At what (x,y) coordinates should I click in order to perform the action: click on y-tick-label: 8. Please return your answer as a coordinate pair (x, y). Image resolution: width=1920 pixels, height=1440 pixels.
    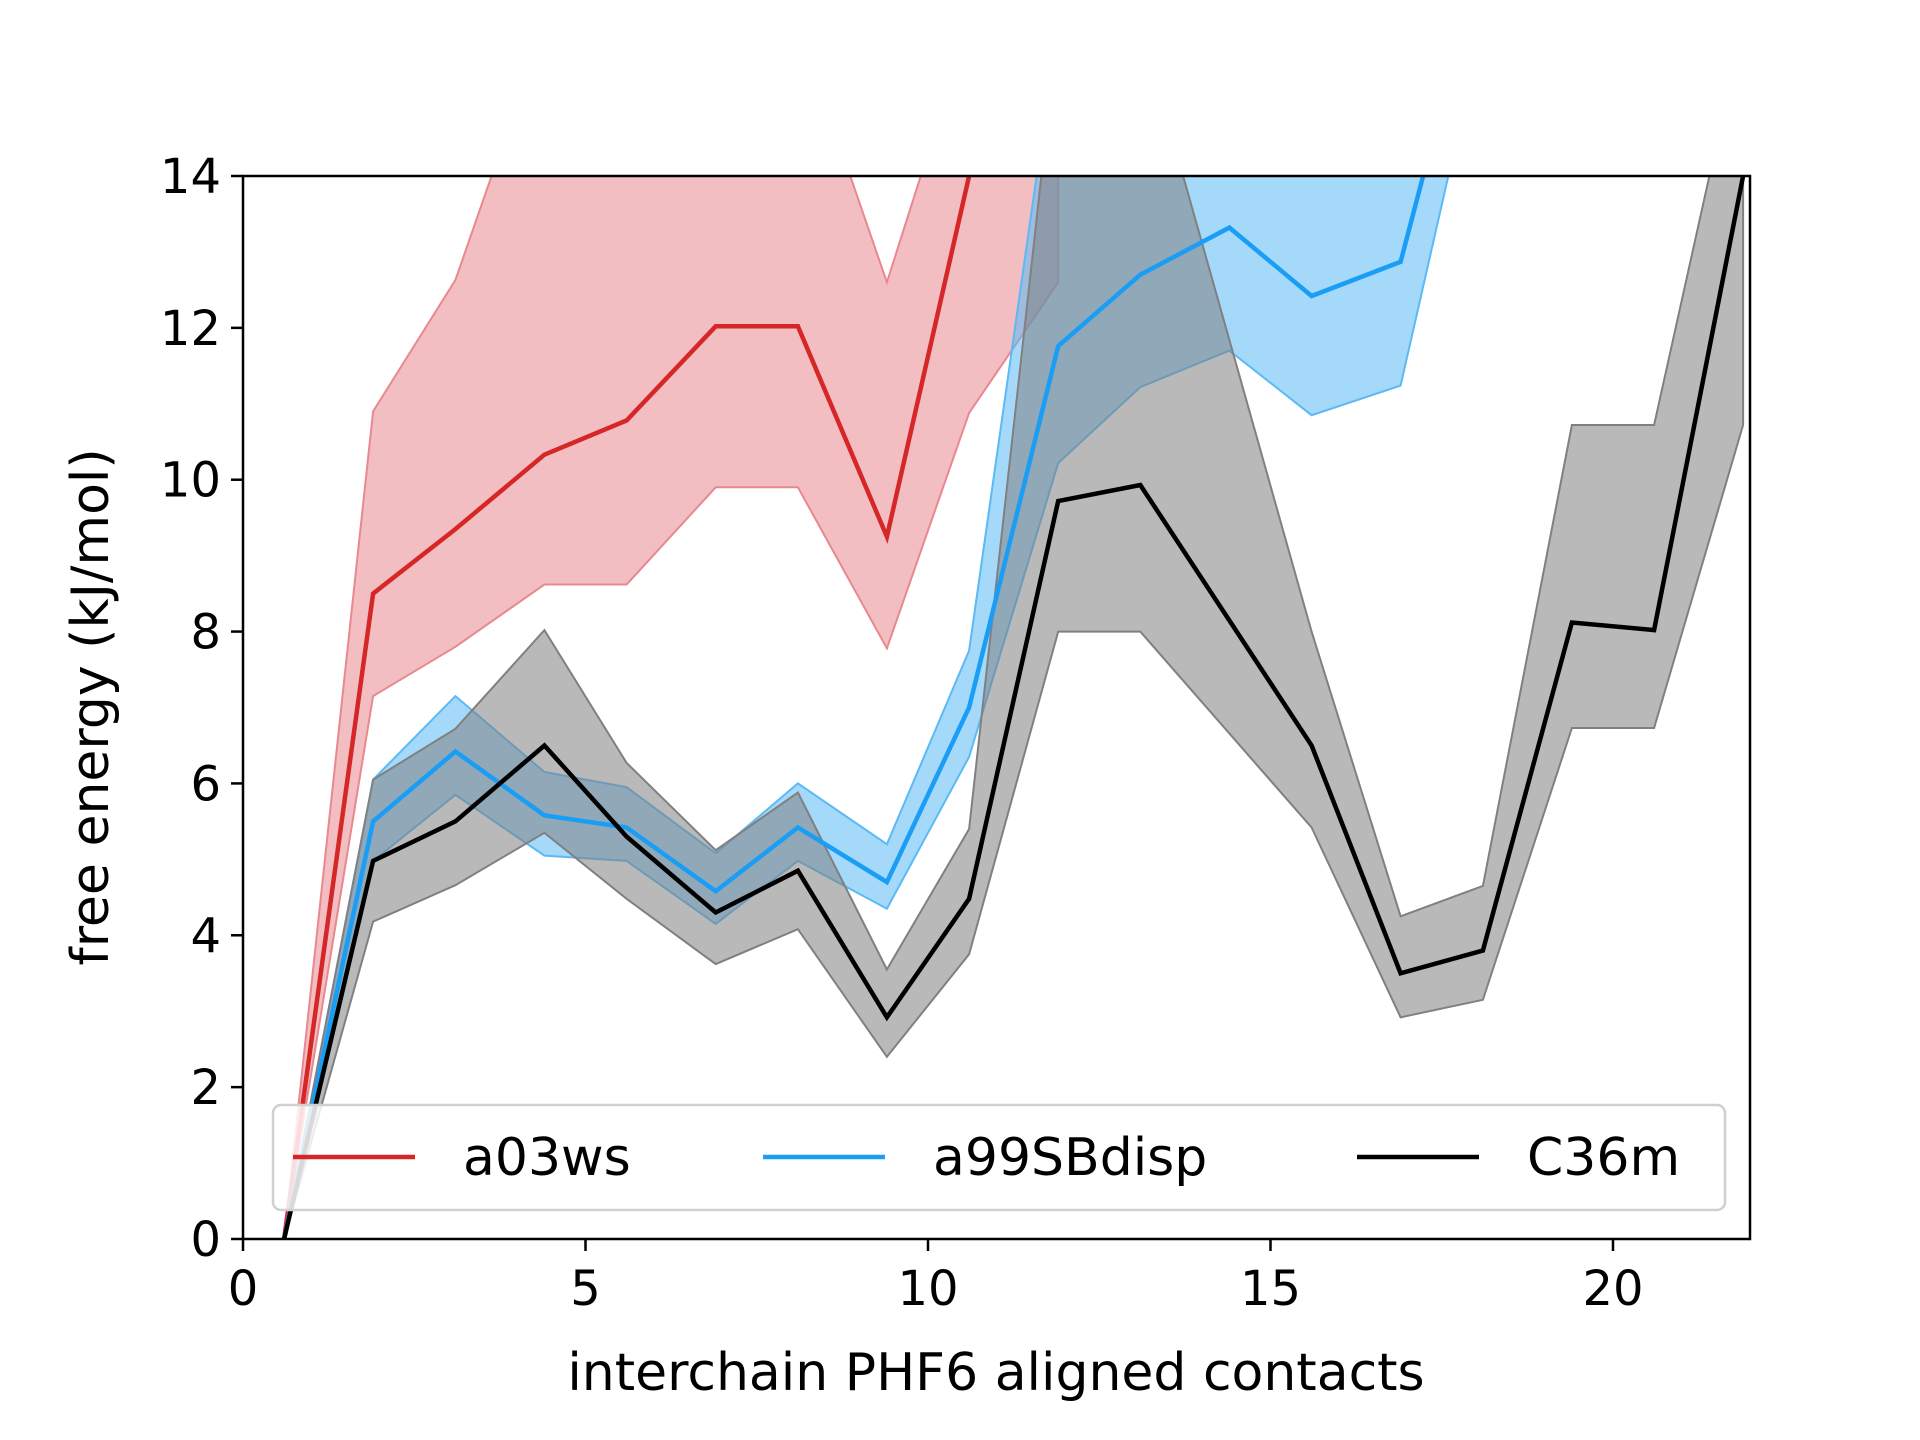
    Looking at the image, I should click on (205, 633).